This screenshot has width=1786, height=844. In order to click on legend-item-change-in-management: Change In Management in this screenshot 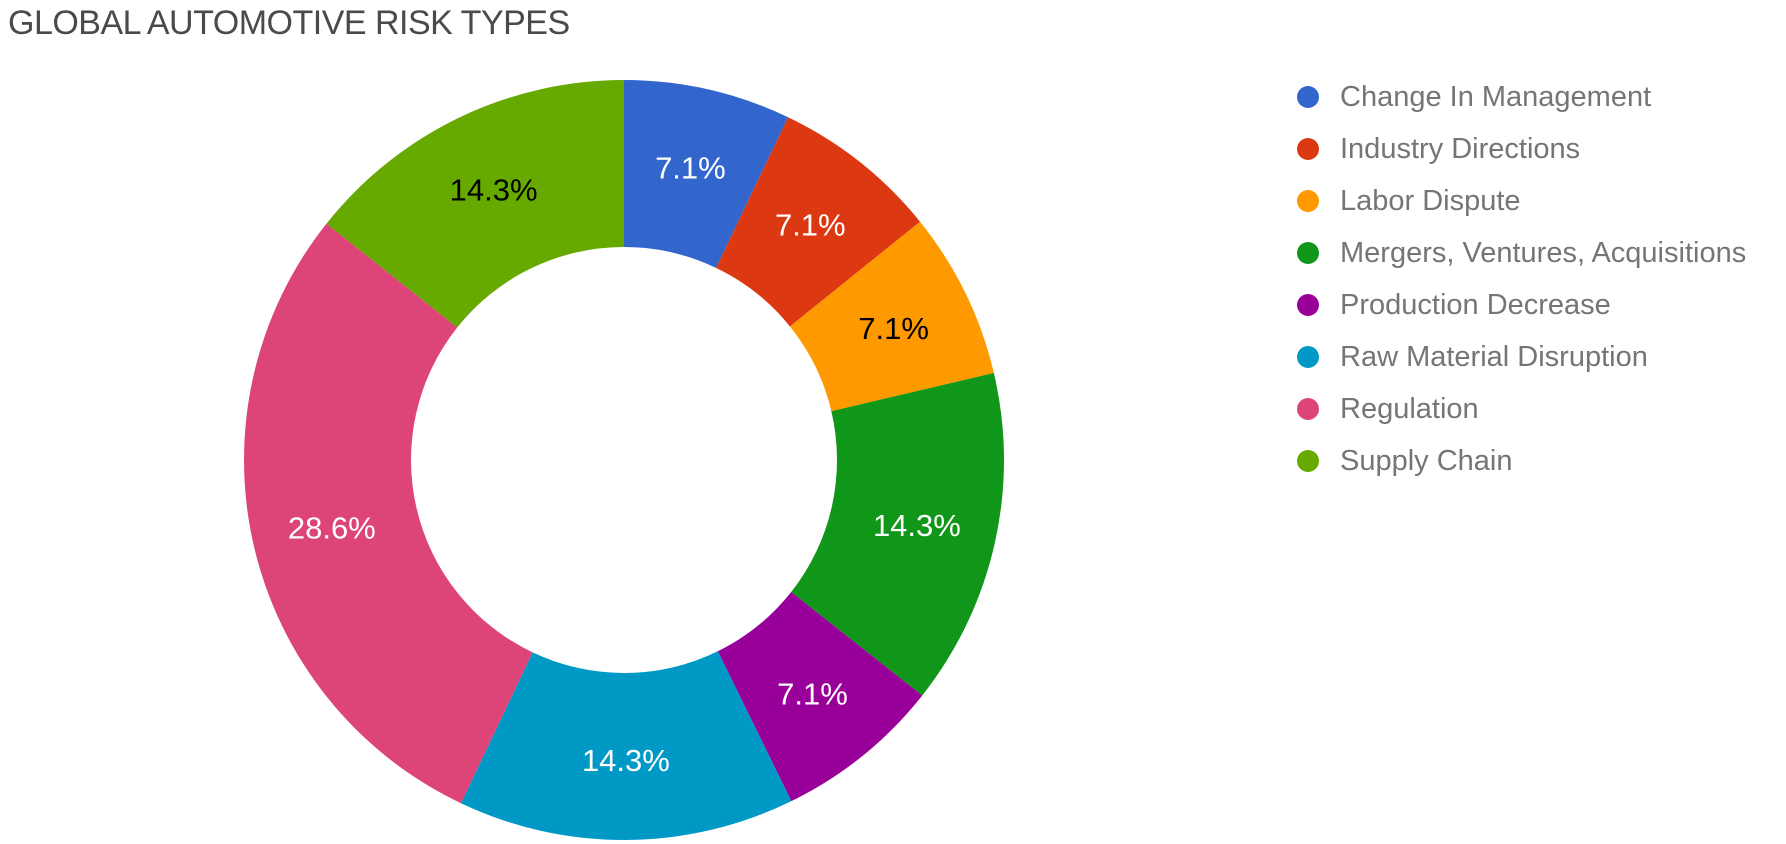, I will do `click(1521, 97)`.